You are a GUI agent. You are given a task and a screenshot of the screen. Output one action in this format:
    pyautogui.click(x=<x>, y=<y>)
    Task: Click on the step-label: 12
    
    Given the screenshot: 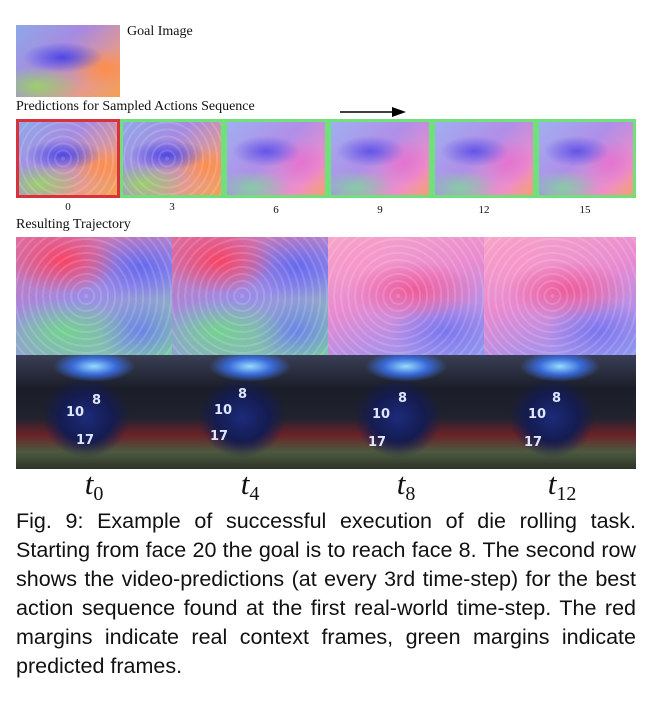 What is the action you would take?
    pyautogui.click(x=484, y=210)
    